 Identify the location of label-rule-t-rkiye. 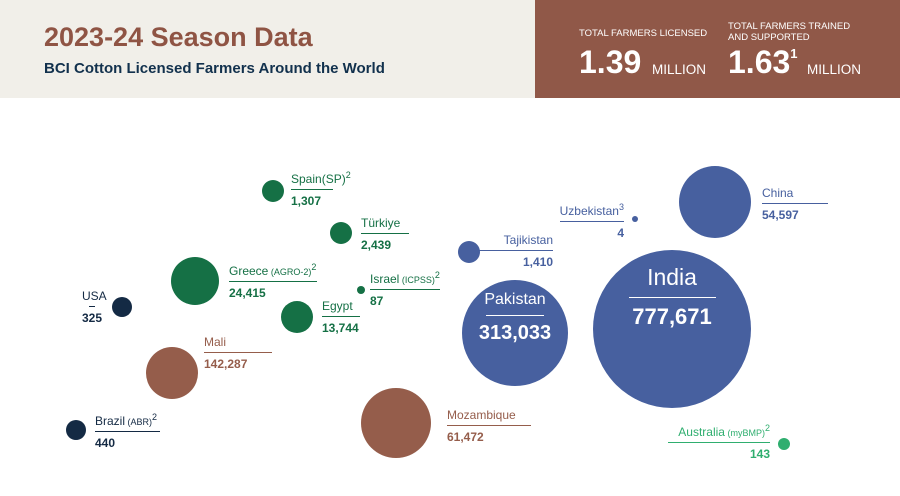
(385, 233).